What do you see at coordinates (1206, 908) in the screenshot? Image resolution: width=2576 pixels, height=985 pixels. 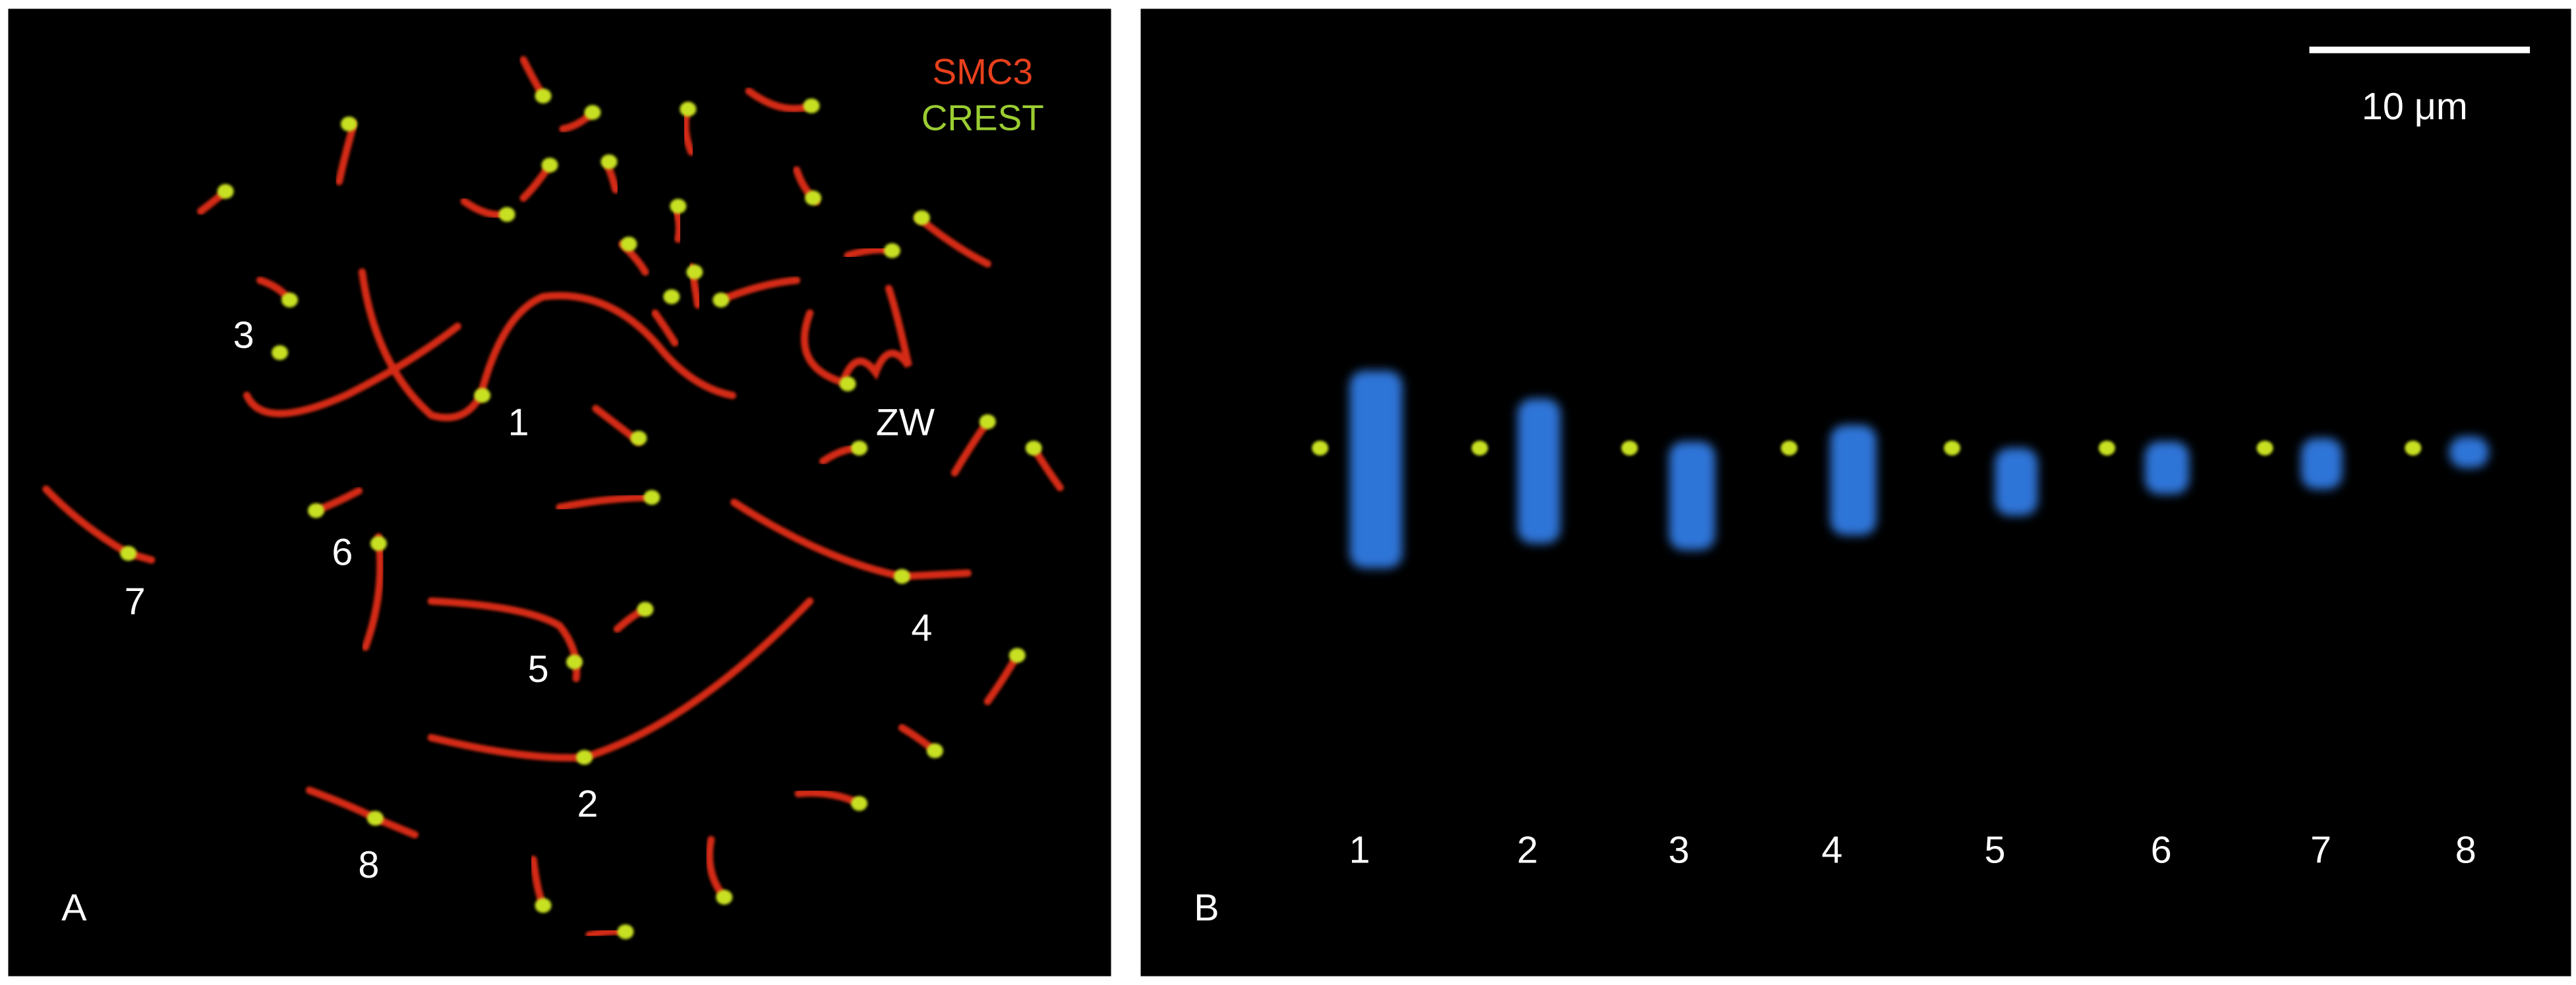 I see `panel-label: B` at bounding box center [1206, 908].